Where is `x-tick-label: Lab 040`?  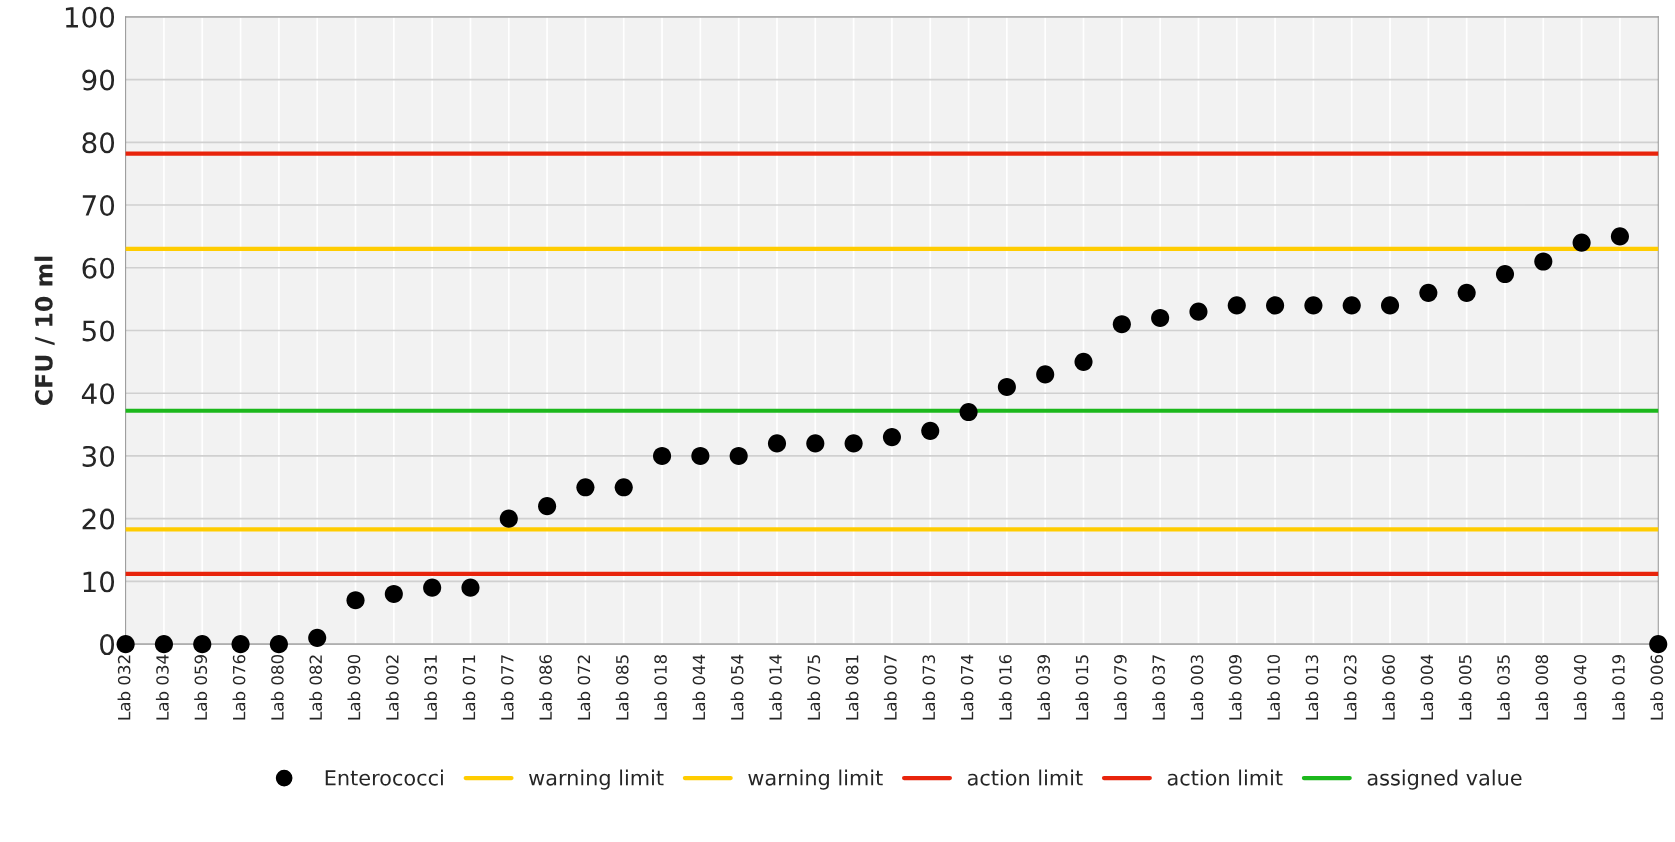 x-tick-label: Lab 040 is located at coordinates (1580, 687).